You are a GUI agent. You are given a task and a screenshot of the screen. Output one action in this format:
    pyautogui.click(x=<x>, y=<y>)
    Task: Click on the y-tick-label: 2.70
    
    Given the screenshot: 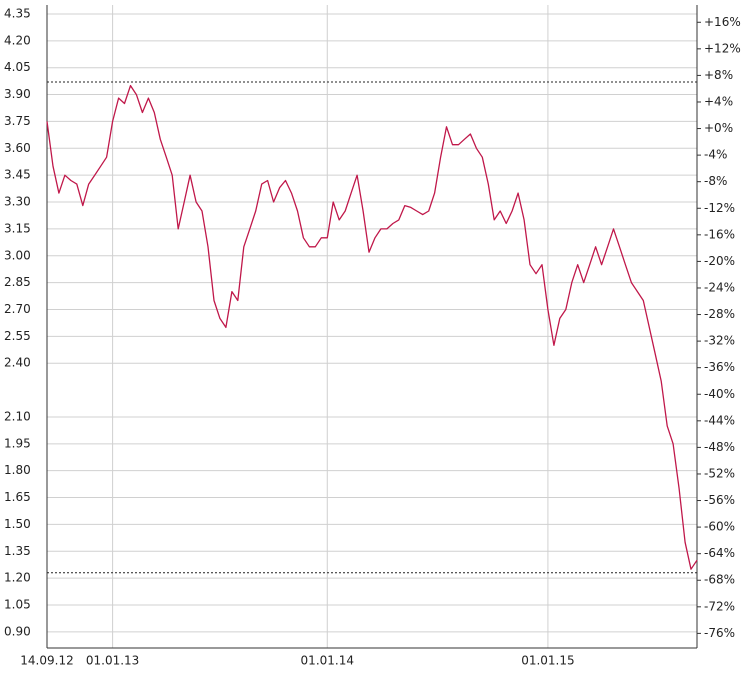 What is the action you would take?
    pyautogui.click(x=17, y=309)
    